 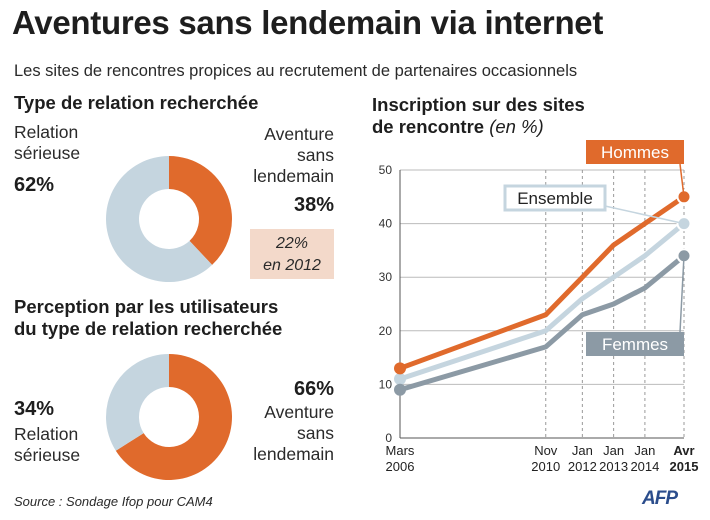 I want to click on y-tick-label: 20, so click(x=386, y=331).